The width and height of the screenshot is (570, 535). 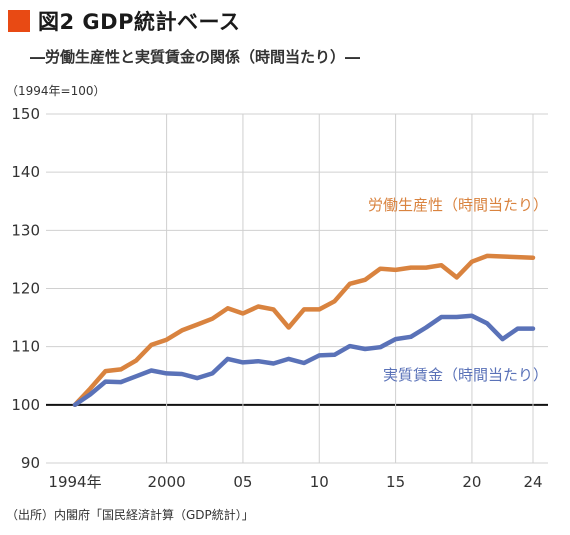 I want to click on unit-note: （1994年=100）, so click(x=56, y=91).